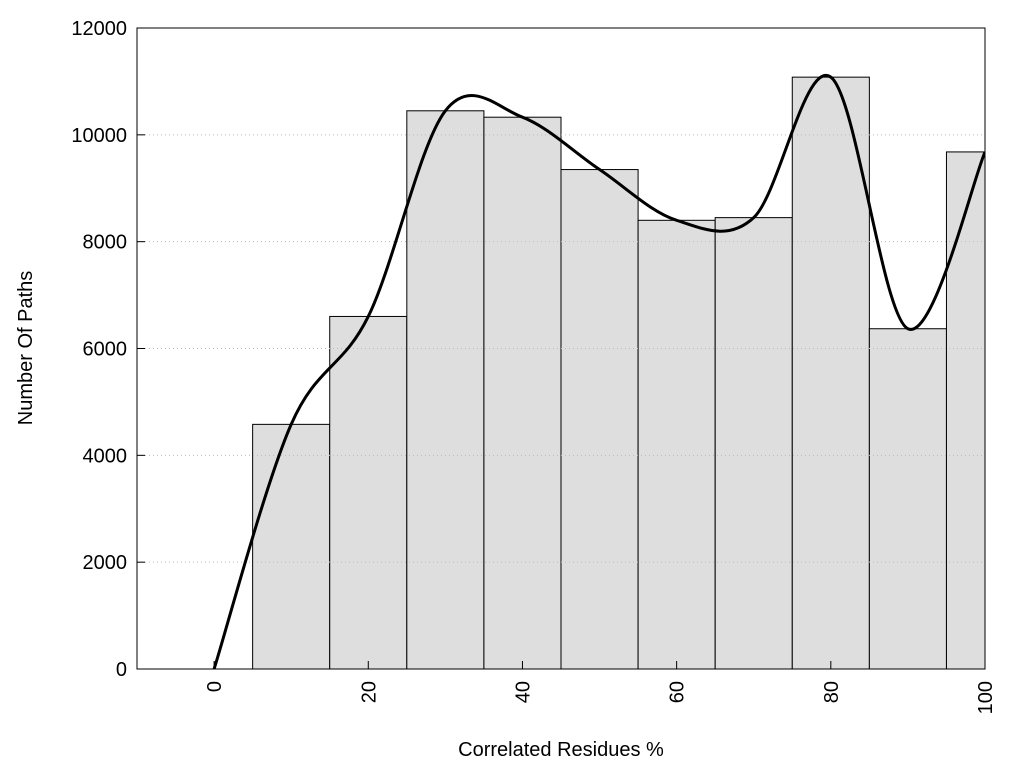 This screenshot has width=1024, height=768. What do you see at coordinates (99, 136) in the screenshot?
I see `y-tick-label: 10000` at bounding box center [99, 136].